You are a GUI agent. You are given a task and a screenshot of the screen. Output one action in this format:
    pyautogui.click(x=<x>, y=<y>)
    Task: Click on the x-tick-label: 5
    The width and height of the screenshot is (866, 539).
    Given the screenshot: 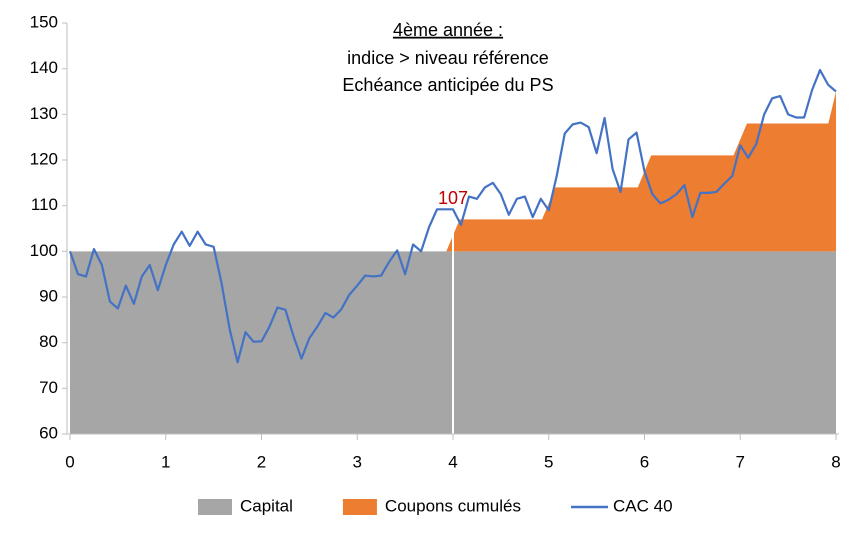 What is the action you would take?
    pyautogui.click(x=548, y=461)
    